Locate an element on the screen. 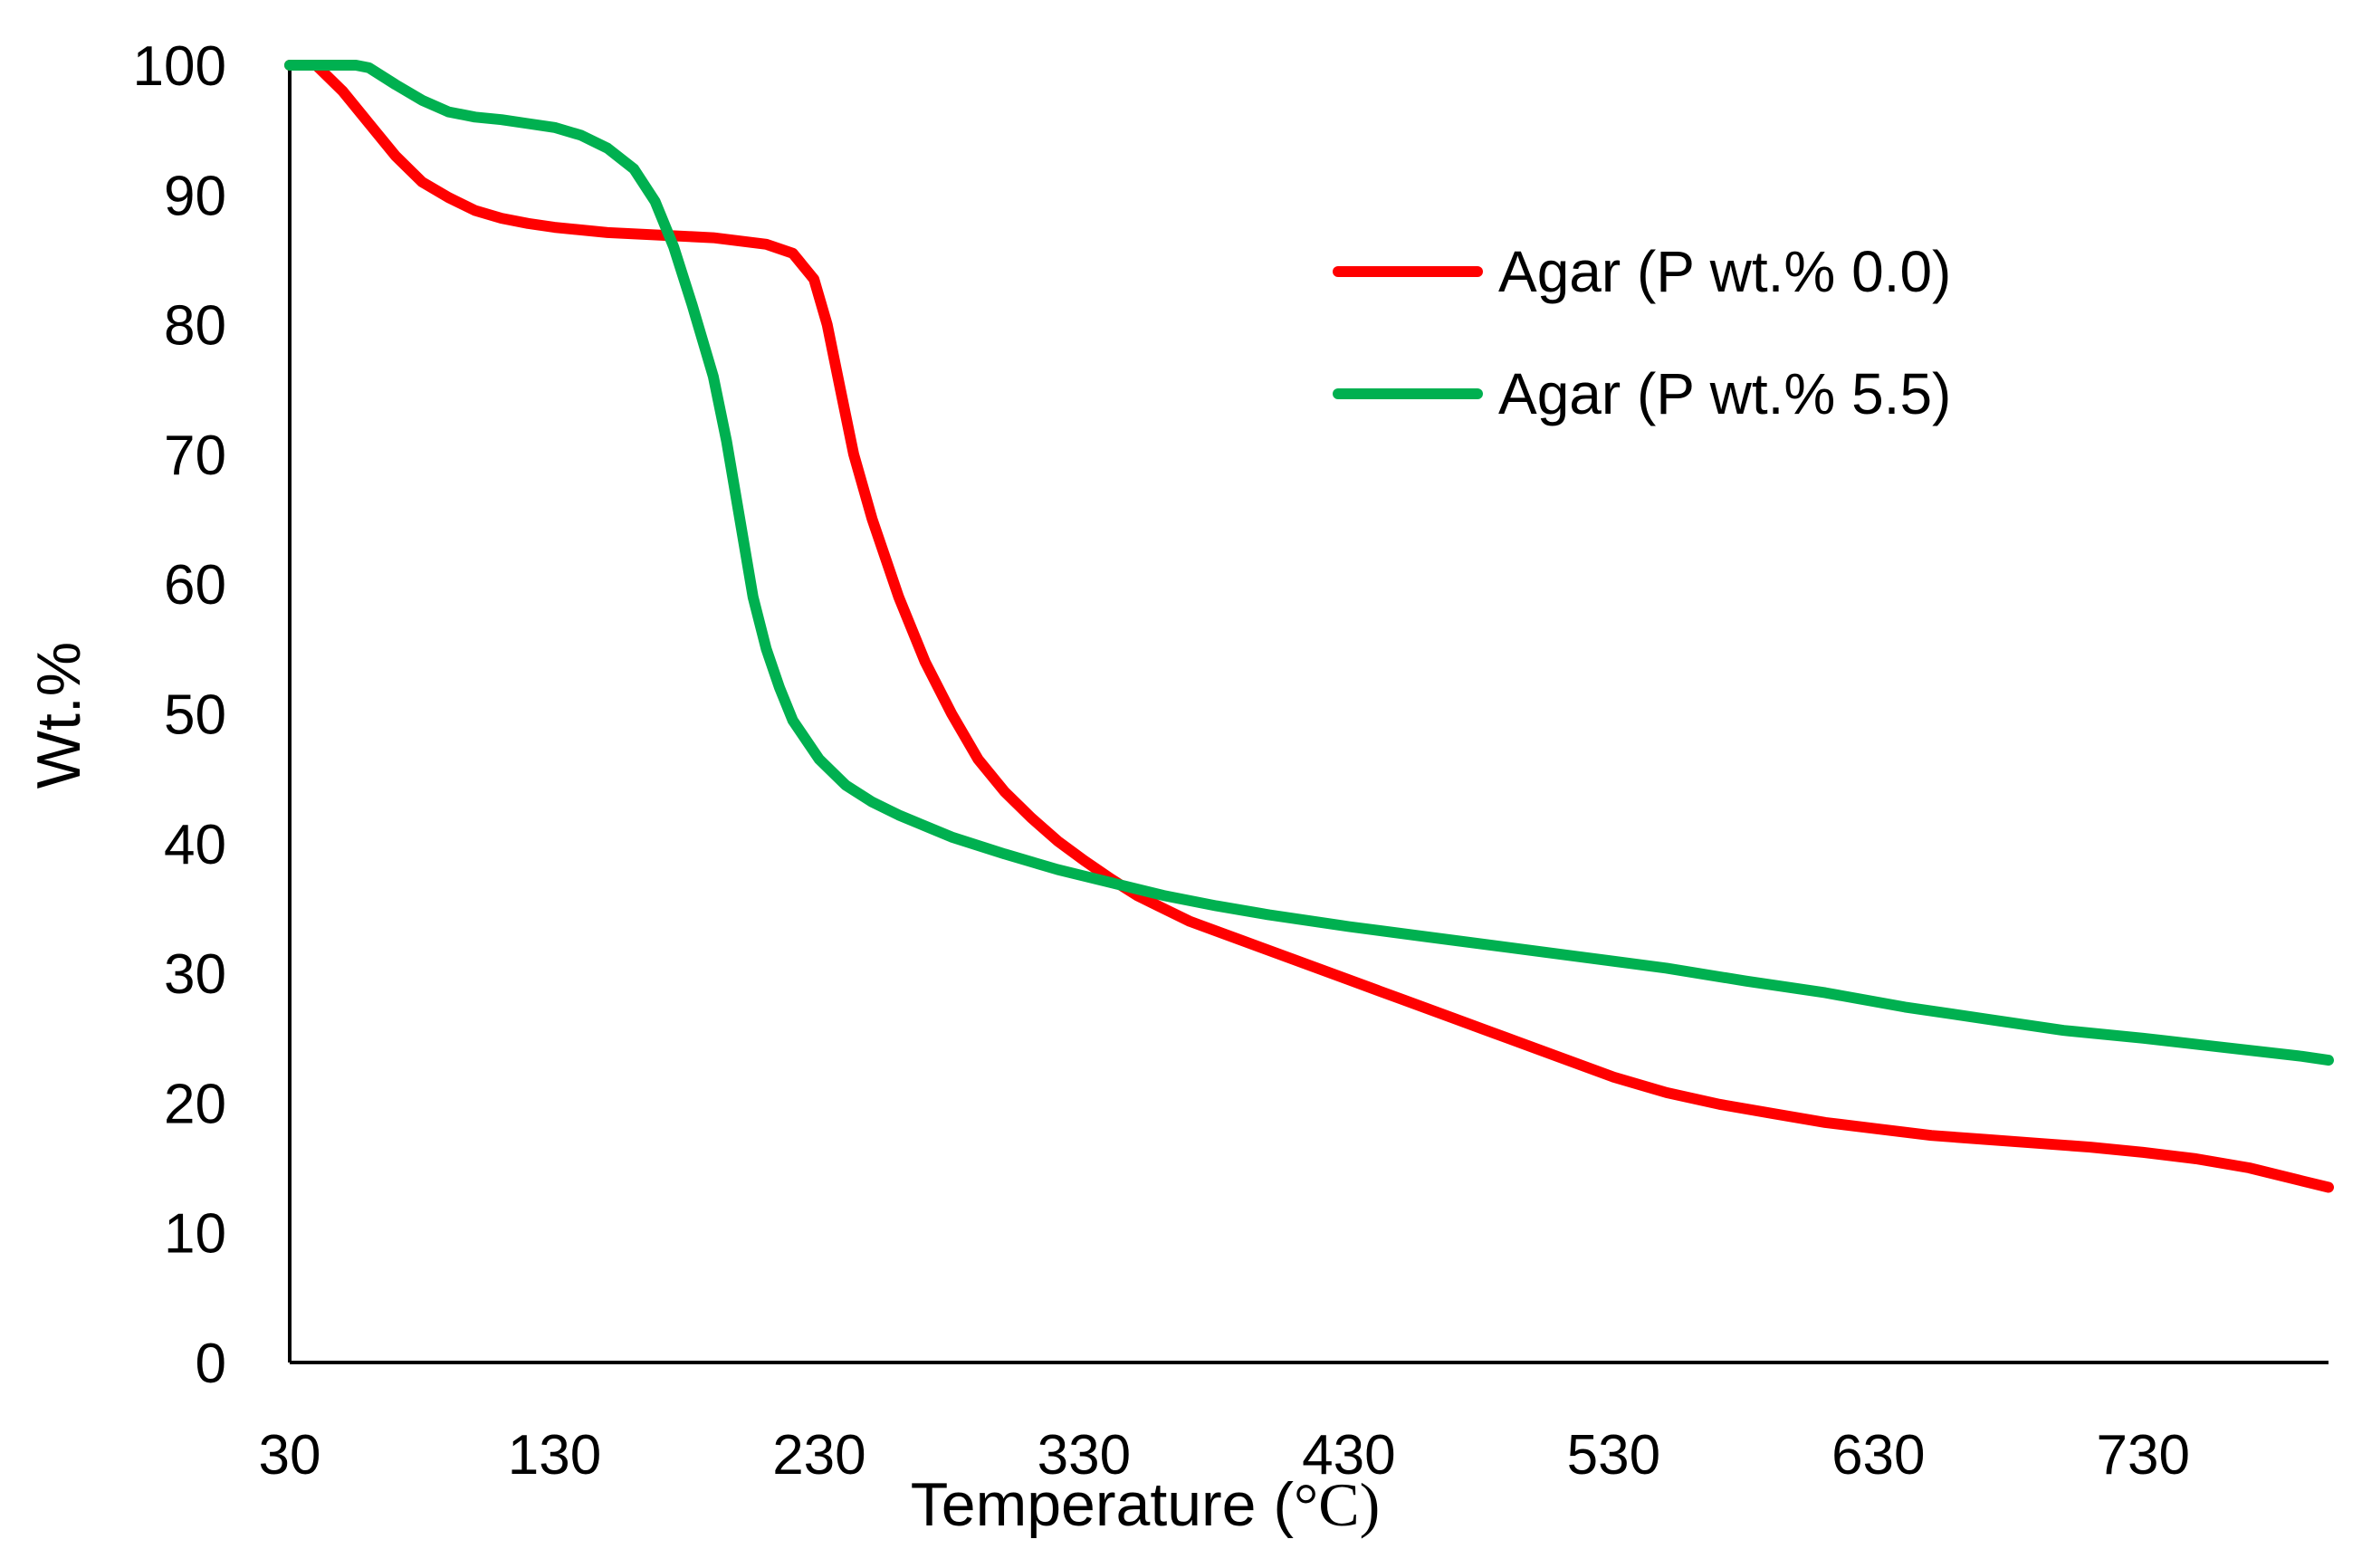 This screenshot has height=1568, width=2362. x-tick-label-130: 130 is located at coordinates (554, 1455).